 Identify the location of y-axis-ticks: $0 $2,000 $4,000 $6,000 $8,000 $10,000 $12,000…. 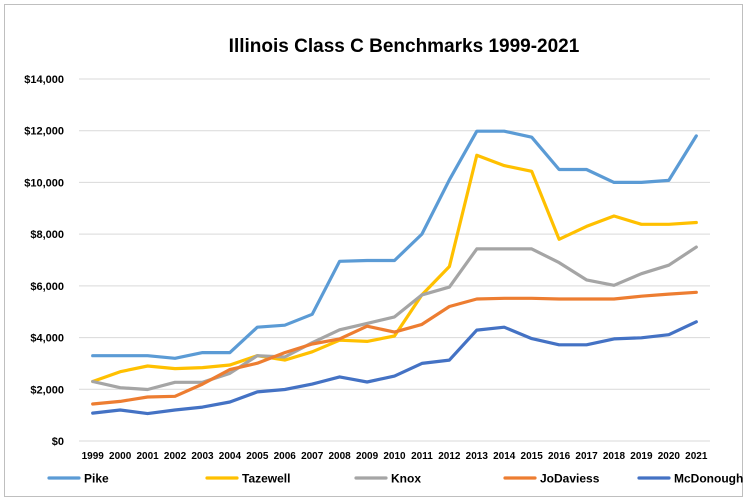
(44, 261).